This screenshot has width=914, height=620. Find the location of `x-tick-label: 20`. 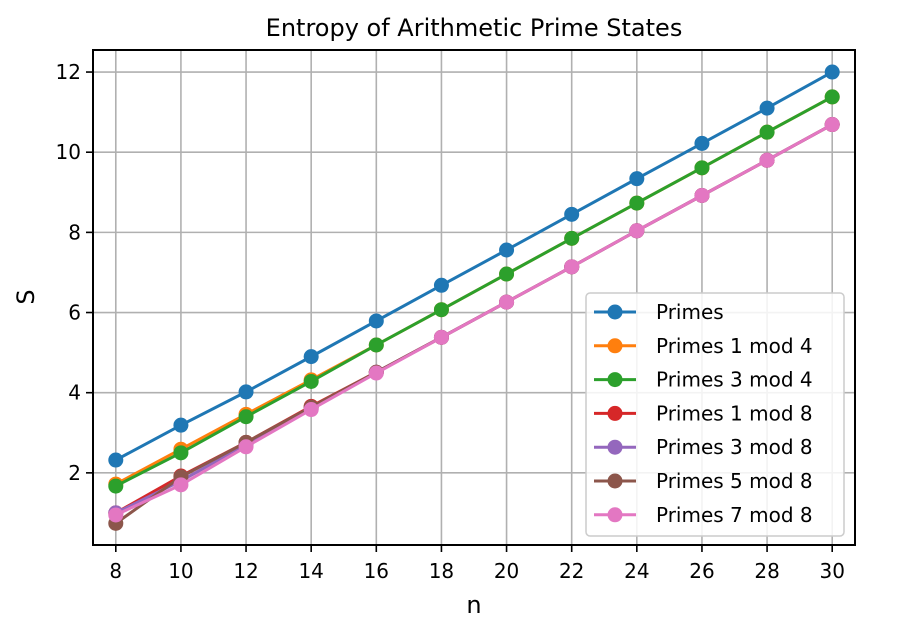

x-tick-label: 20 is located at coordinates (506, 571).